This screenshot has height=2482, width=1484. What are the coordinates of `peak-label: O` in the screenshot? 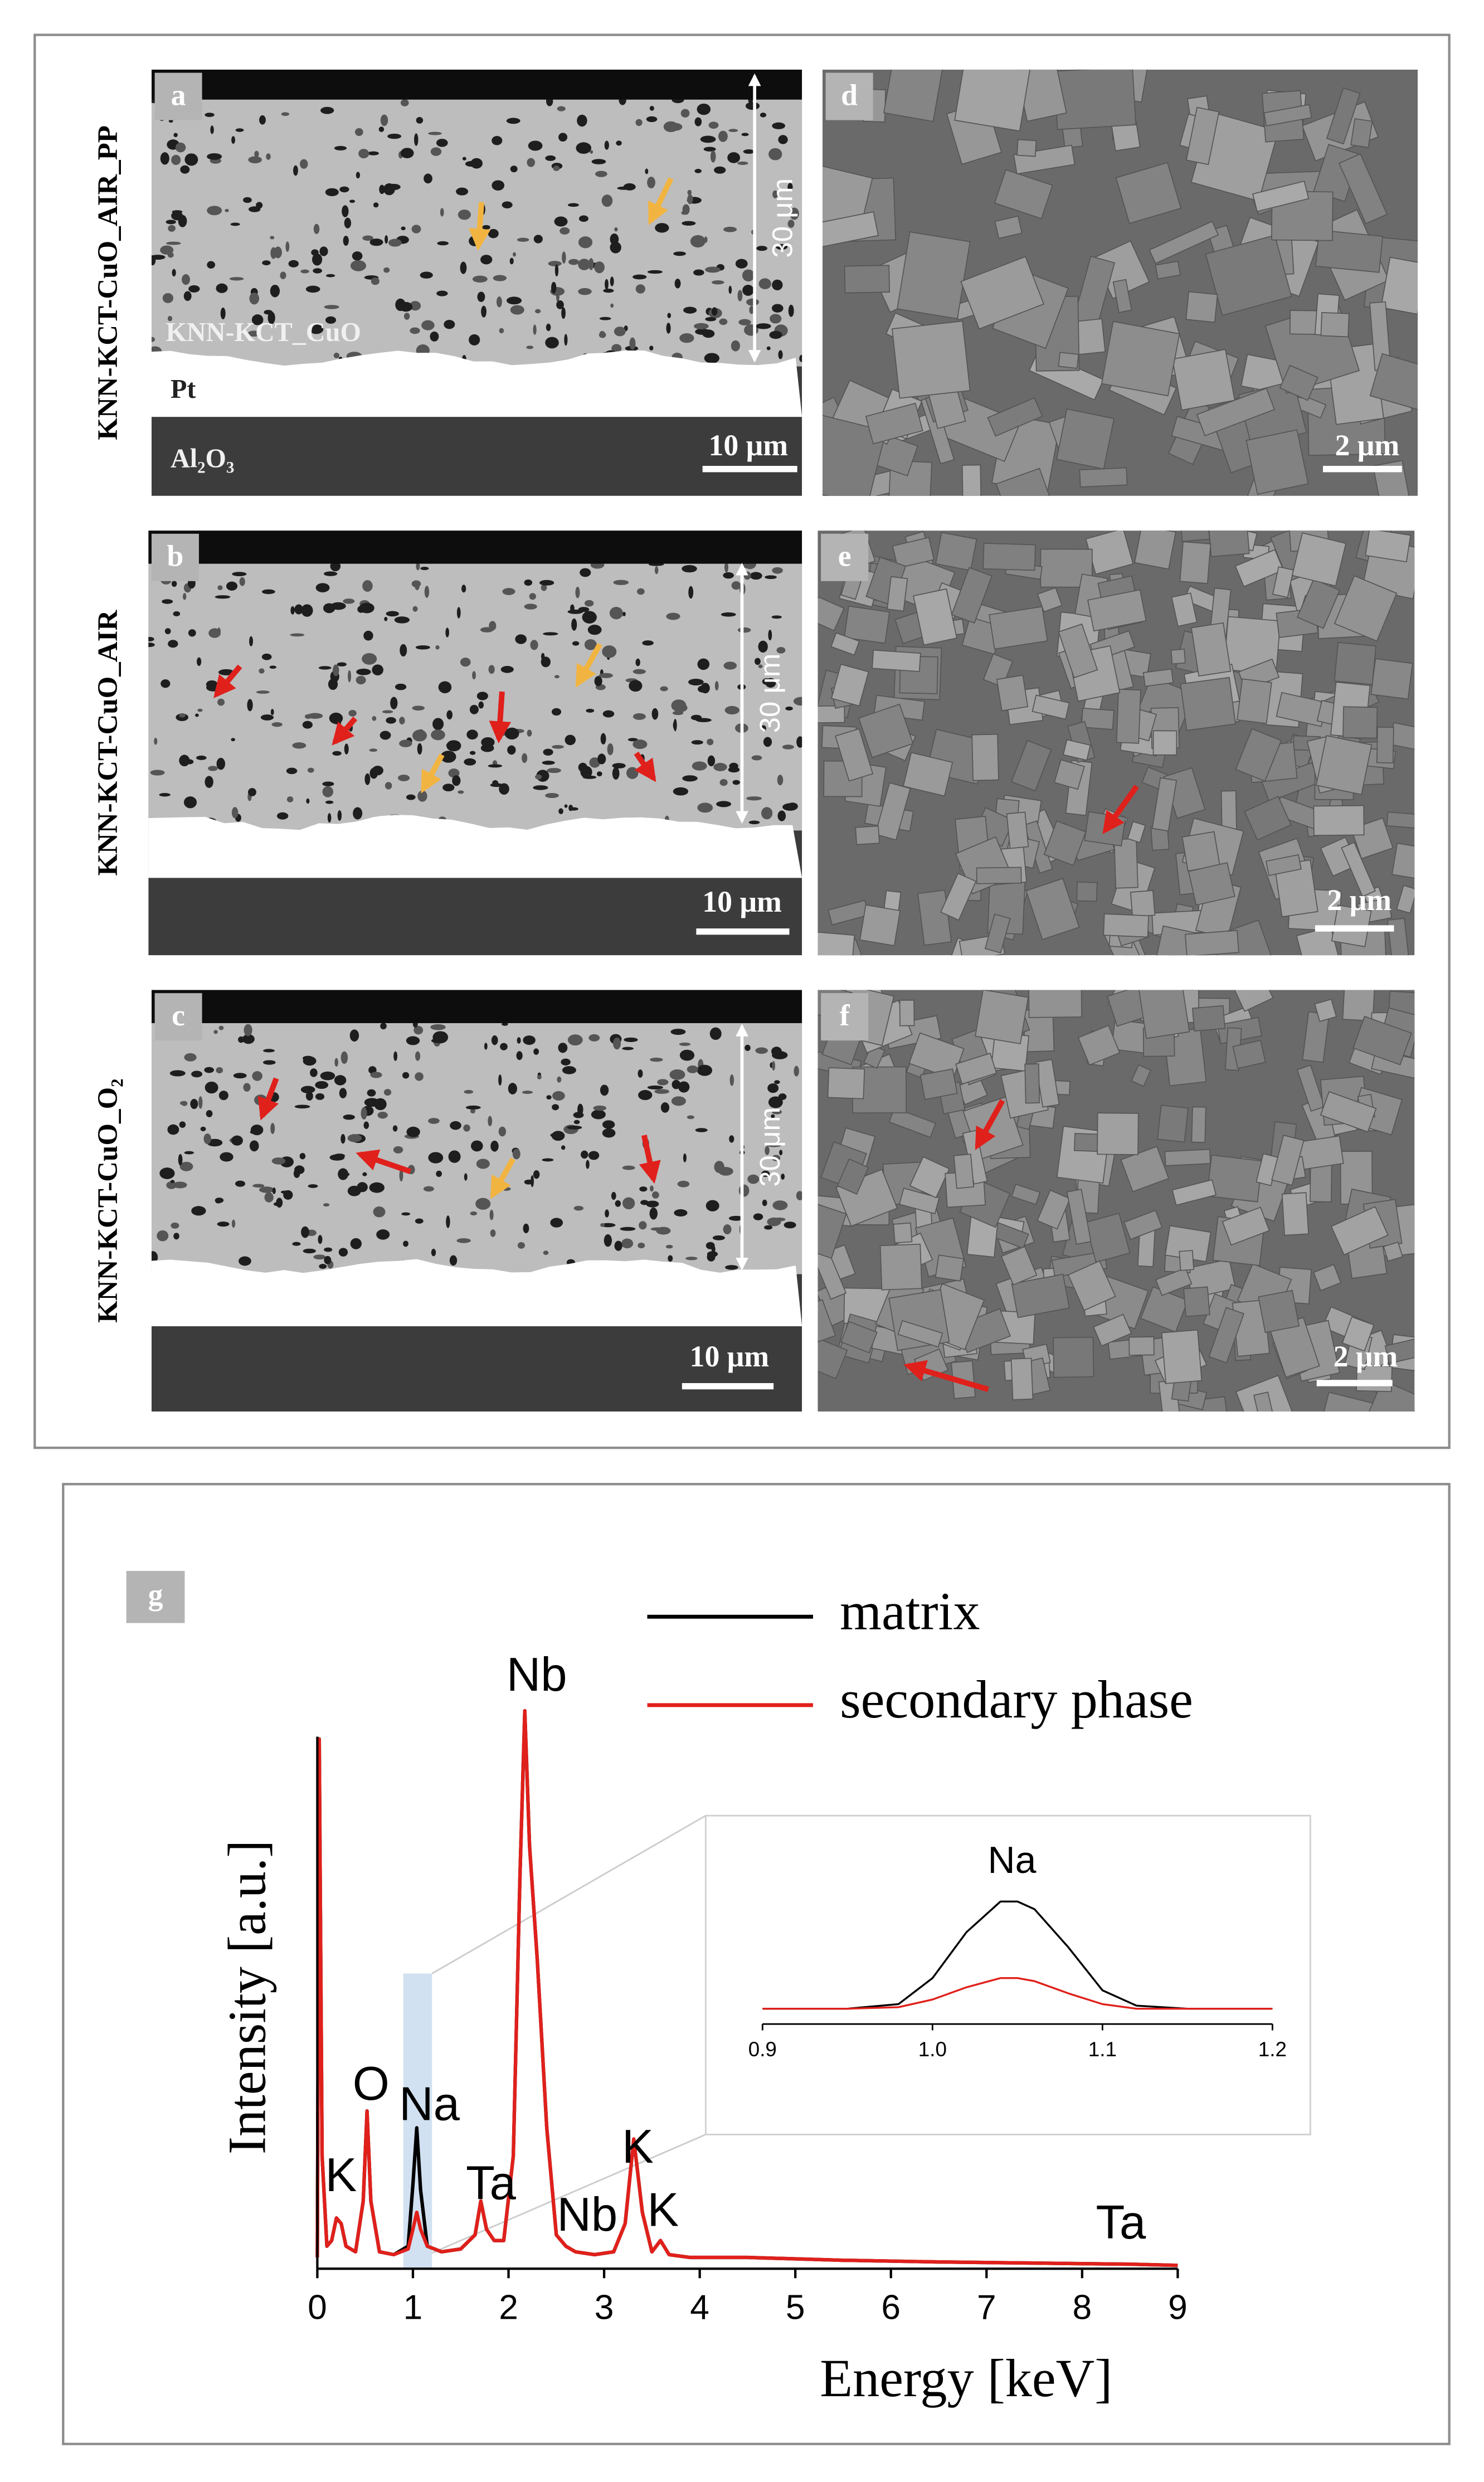 It's located at (371, 2084).